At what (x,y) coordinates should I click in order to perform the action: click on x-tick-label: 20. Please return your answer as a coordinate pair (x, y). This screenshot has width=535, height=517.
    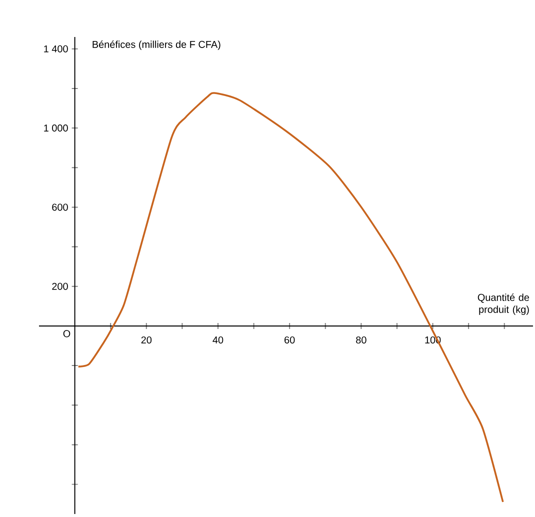
    Looking at the image, I should click on (146, 340).